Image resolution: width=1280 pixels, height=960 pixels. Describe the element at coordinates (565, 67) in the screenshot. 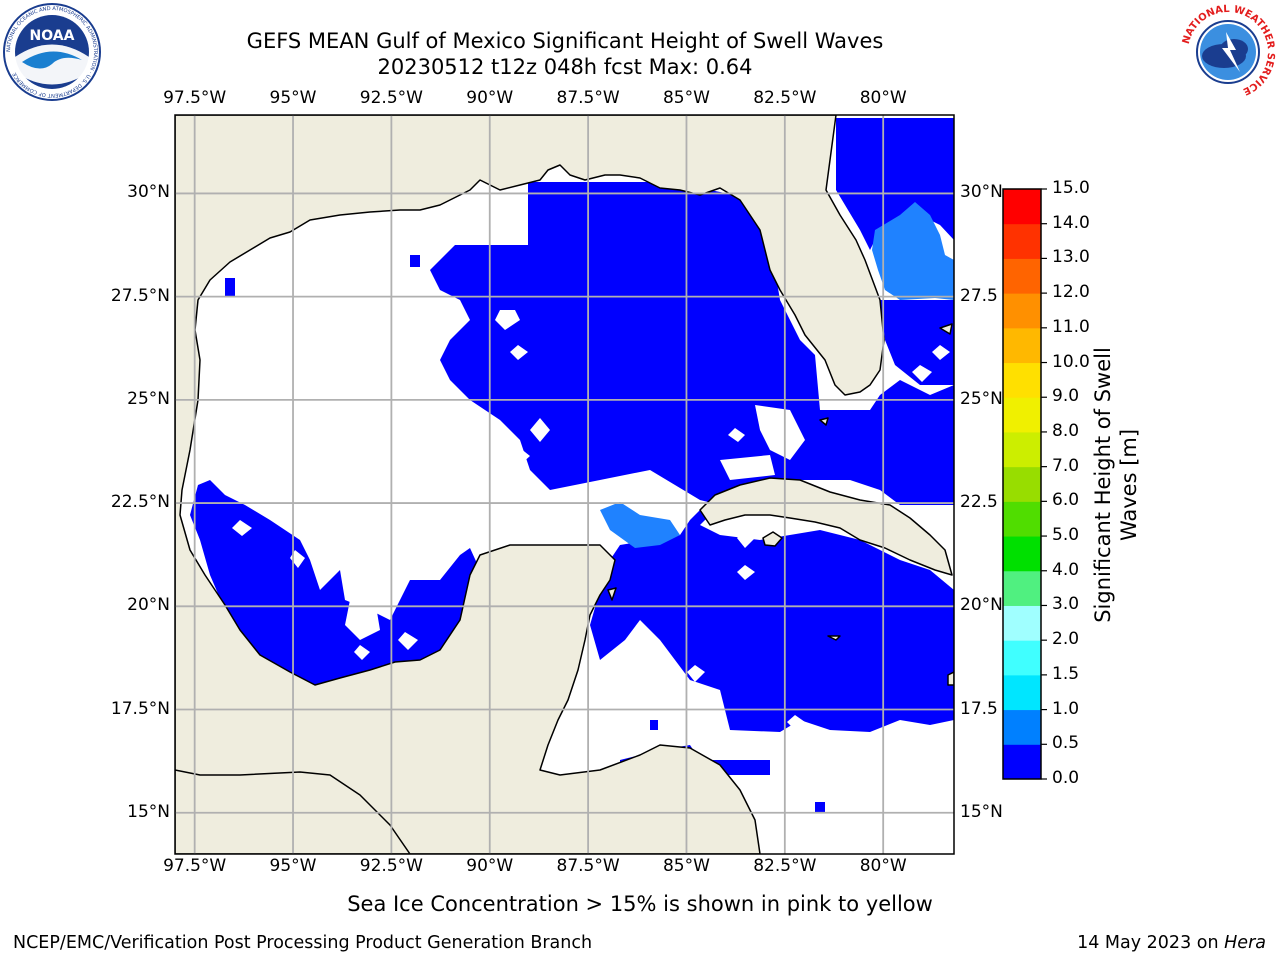

I see `chart-subtitle: 20230512 t12z 048h fcst Max: 0.64` at that location.